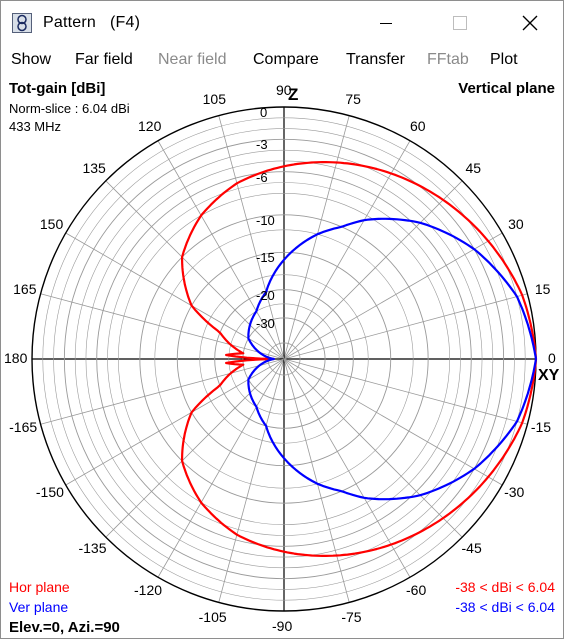  What do you see at coordinates (505, 587) in the screenshot?
I see `hor-range-label: -38 < dBi < 6.04` at bounding box center [505, 587].